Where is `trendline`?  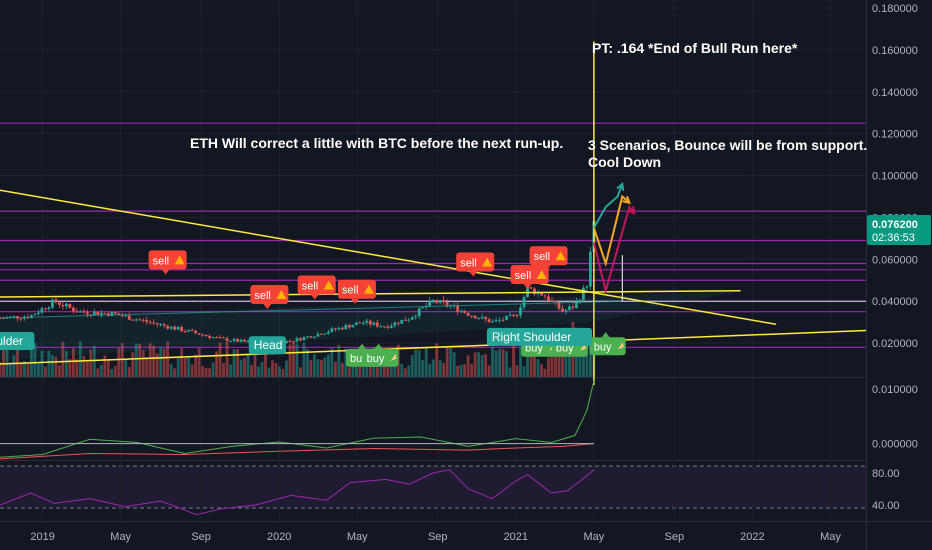 trendline is located at coordinates (433, 347).